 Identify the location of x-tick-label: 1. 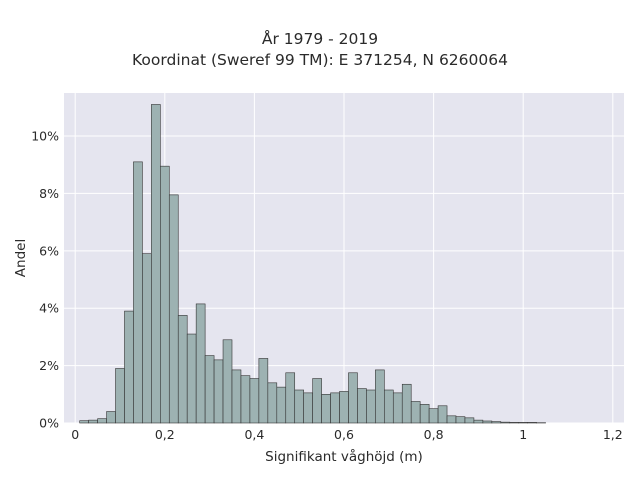
(523, 434).